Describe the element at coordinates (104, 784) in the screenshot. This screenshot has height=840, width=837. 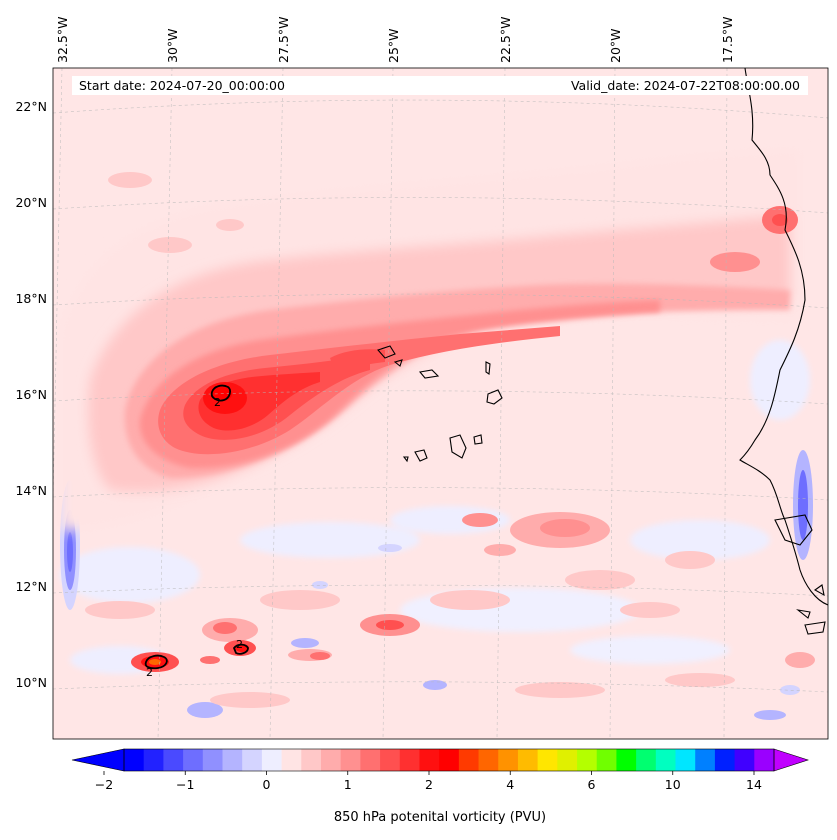
I see `colorbar-tick-label: −2` at that location.